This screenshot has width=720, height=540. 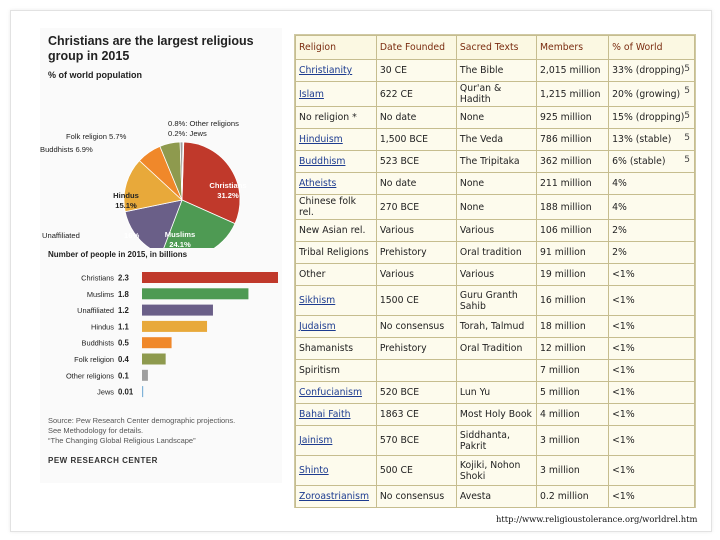 What do you see at coordinates (94, 359) in the screenshot?
I see `bar-category-label: Folk religion` at bounding box center [94, 359].